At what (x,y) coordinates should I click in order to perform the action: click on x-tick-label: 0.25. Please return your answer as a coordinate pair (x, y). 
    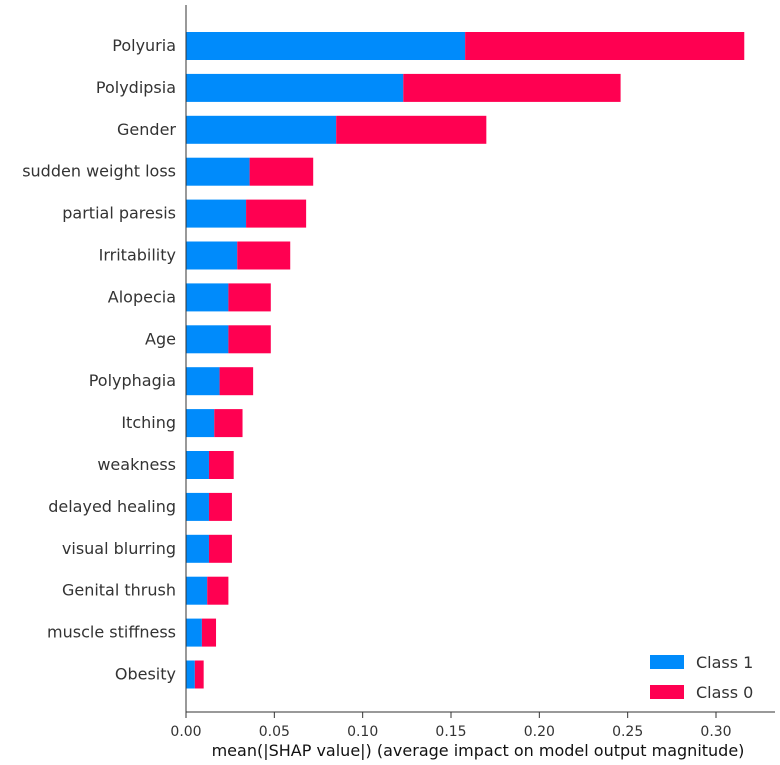
    Looking at the image, I should click on (627, 732).